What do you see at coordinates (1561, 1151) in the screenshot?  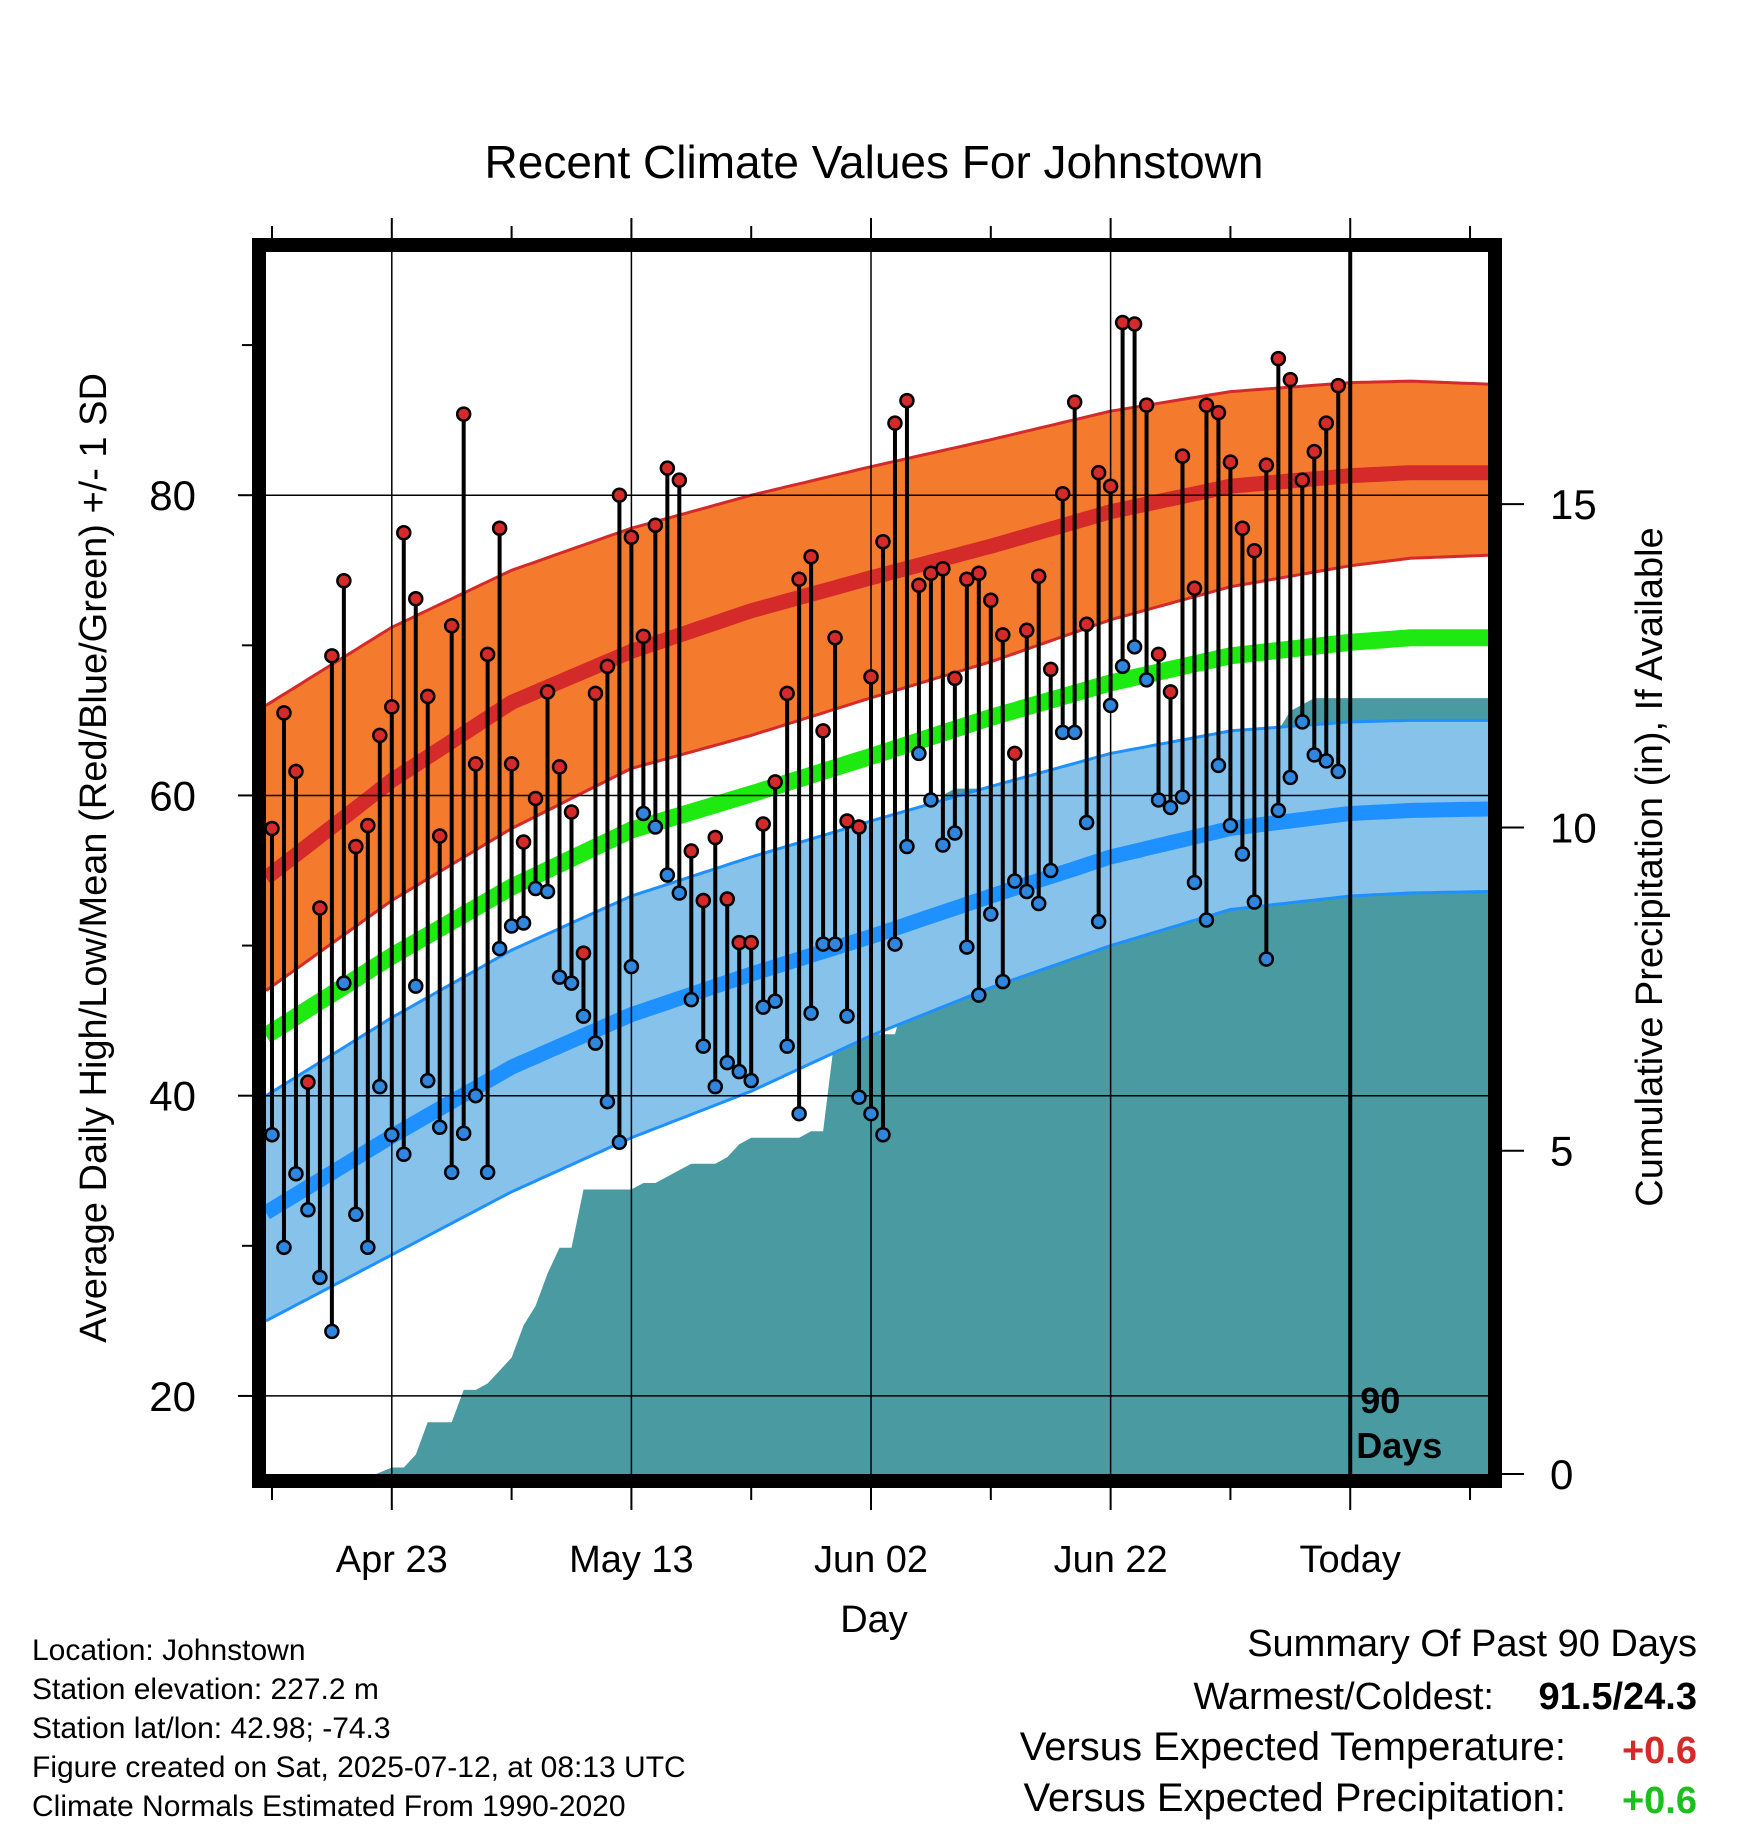 I see `y2-tick-label: 5` at bounding box center [1561, 1151].